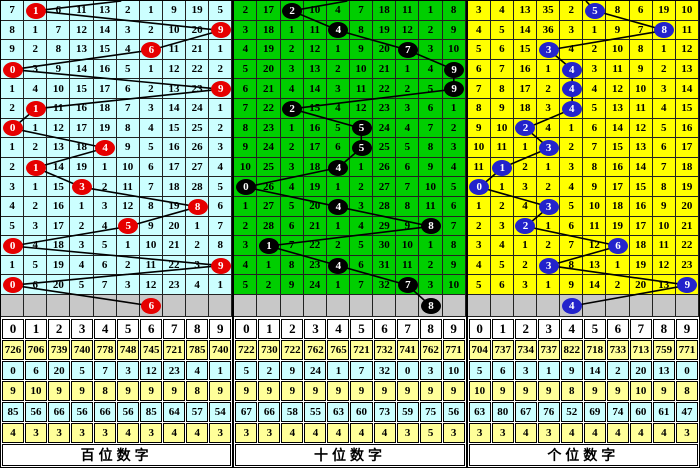 The height and width of the screenshot is (468, 700). Describe the element at coordinates (686, 370) in the screenshot. I see `stat-cell: 0` at that location.